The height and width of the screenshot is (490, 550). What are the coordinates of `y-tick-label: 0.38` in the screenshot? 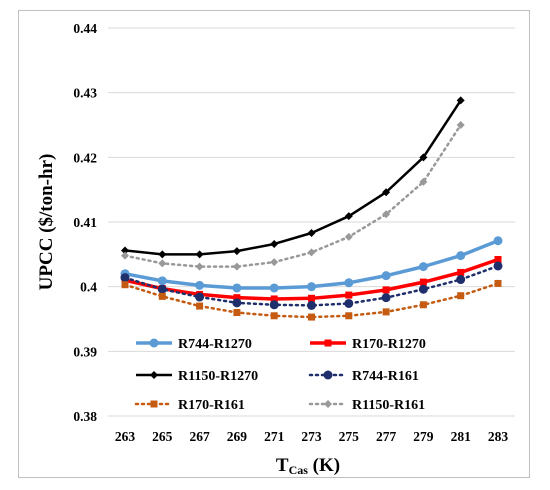 It's located at (85, 416).